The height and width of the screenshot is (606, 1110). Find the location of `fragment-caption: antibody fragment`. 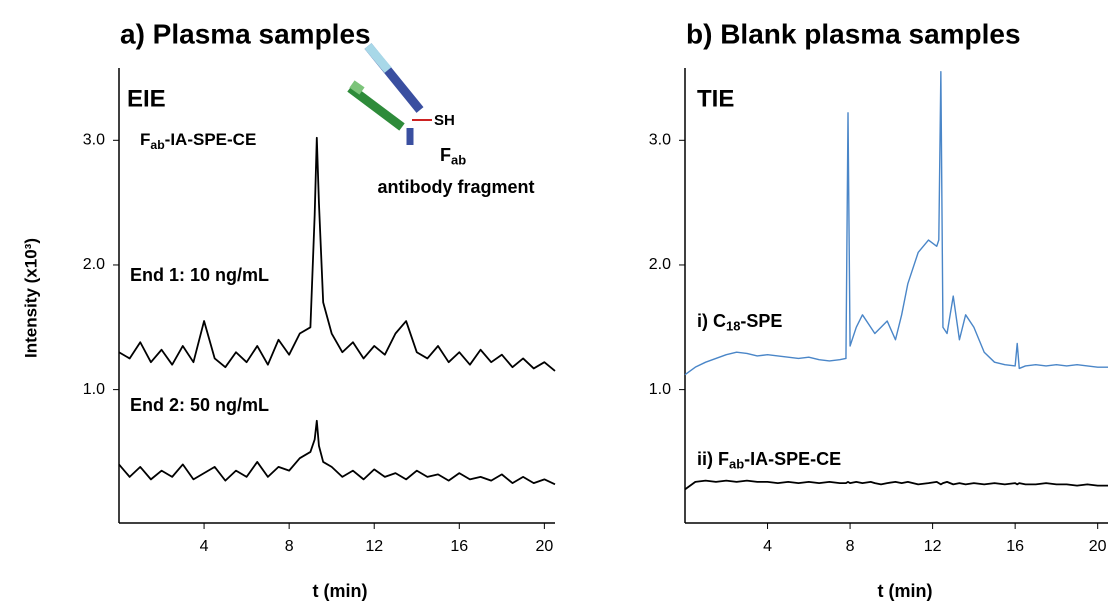

fragment-caption: antibody fragment is located at coordinates (455, 187).